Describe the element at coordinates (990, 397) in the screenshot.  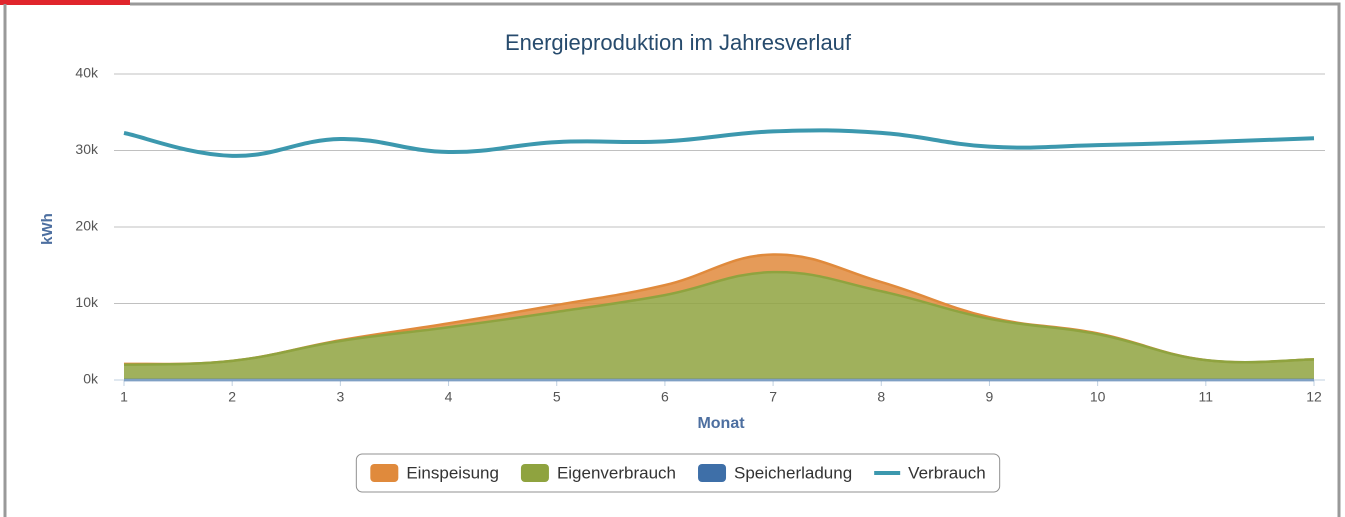
I see `x-tick-label: 9` at that location.